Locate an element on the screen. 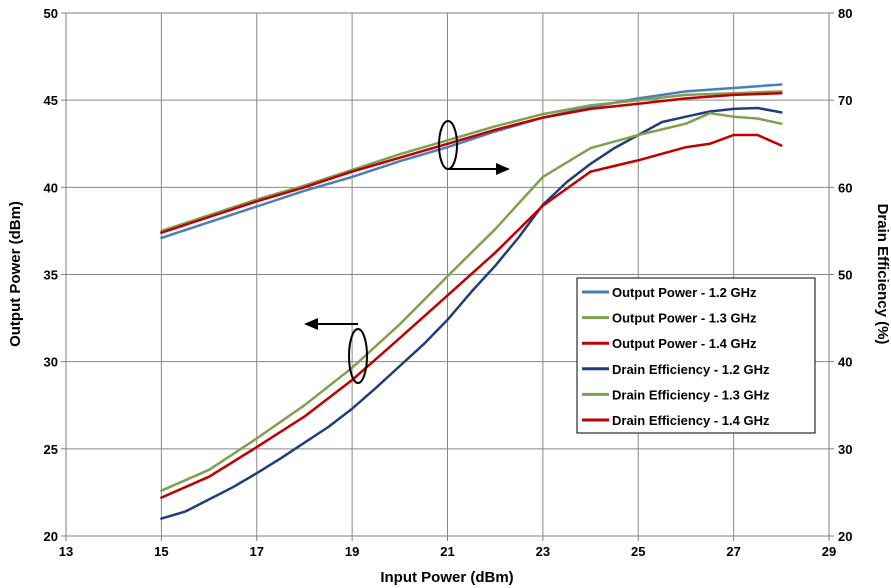 This screenshot has width=891, height=588. x-tick-label: 27 is located at coordinates (733, 551).